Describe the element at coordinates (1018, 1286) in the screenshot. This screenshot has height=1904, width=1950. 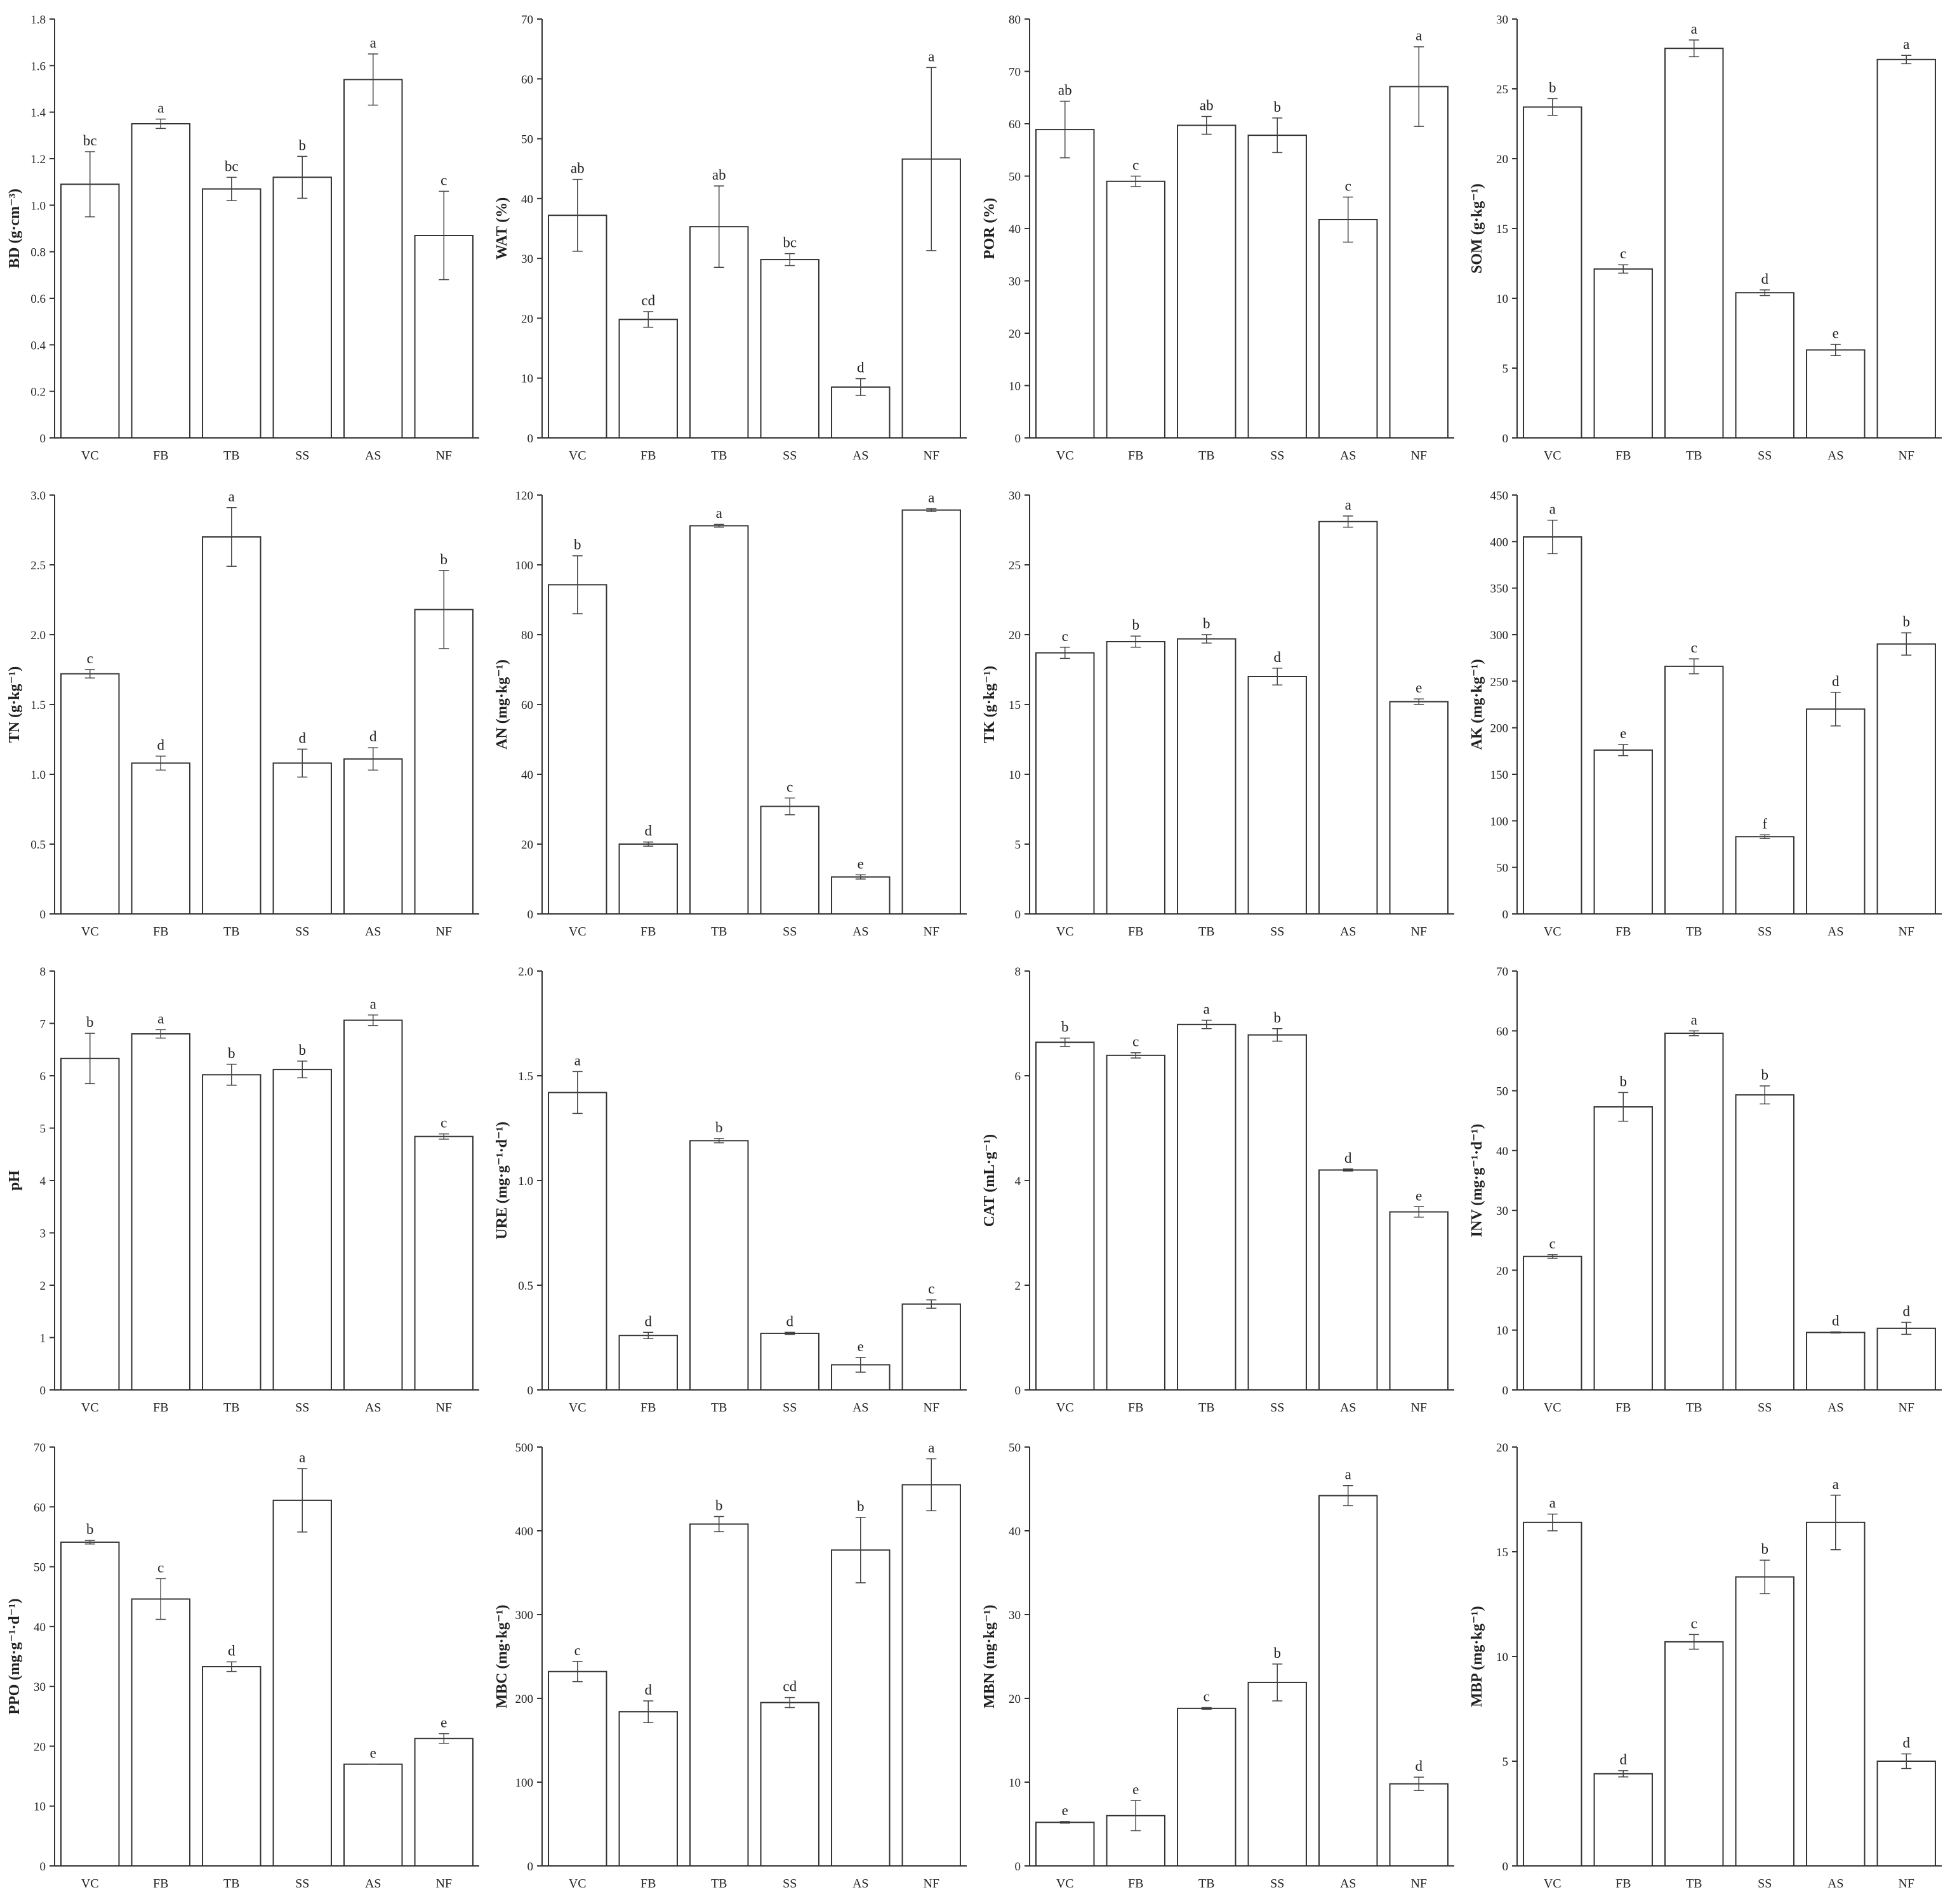
I see `y-tick-label: 2` at that location.